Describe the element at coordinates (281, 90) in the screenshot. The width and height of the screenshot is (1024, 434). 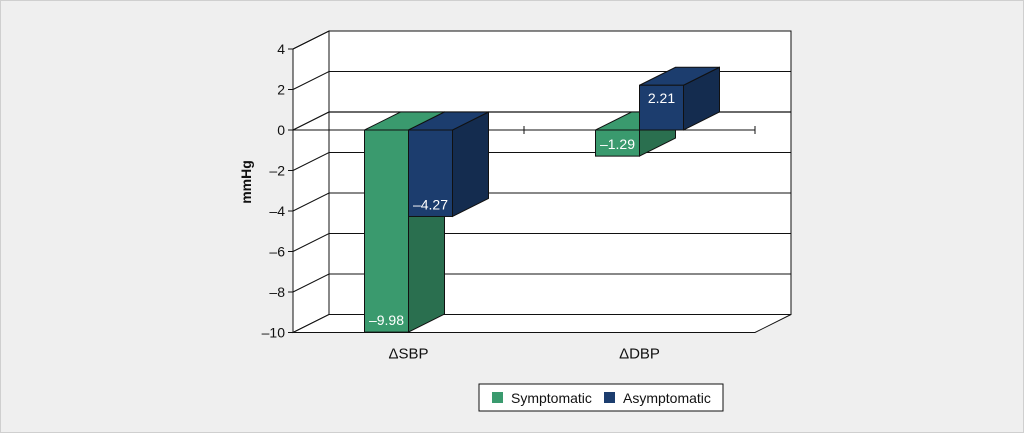
I see `y-tick-label: 2` at that location.